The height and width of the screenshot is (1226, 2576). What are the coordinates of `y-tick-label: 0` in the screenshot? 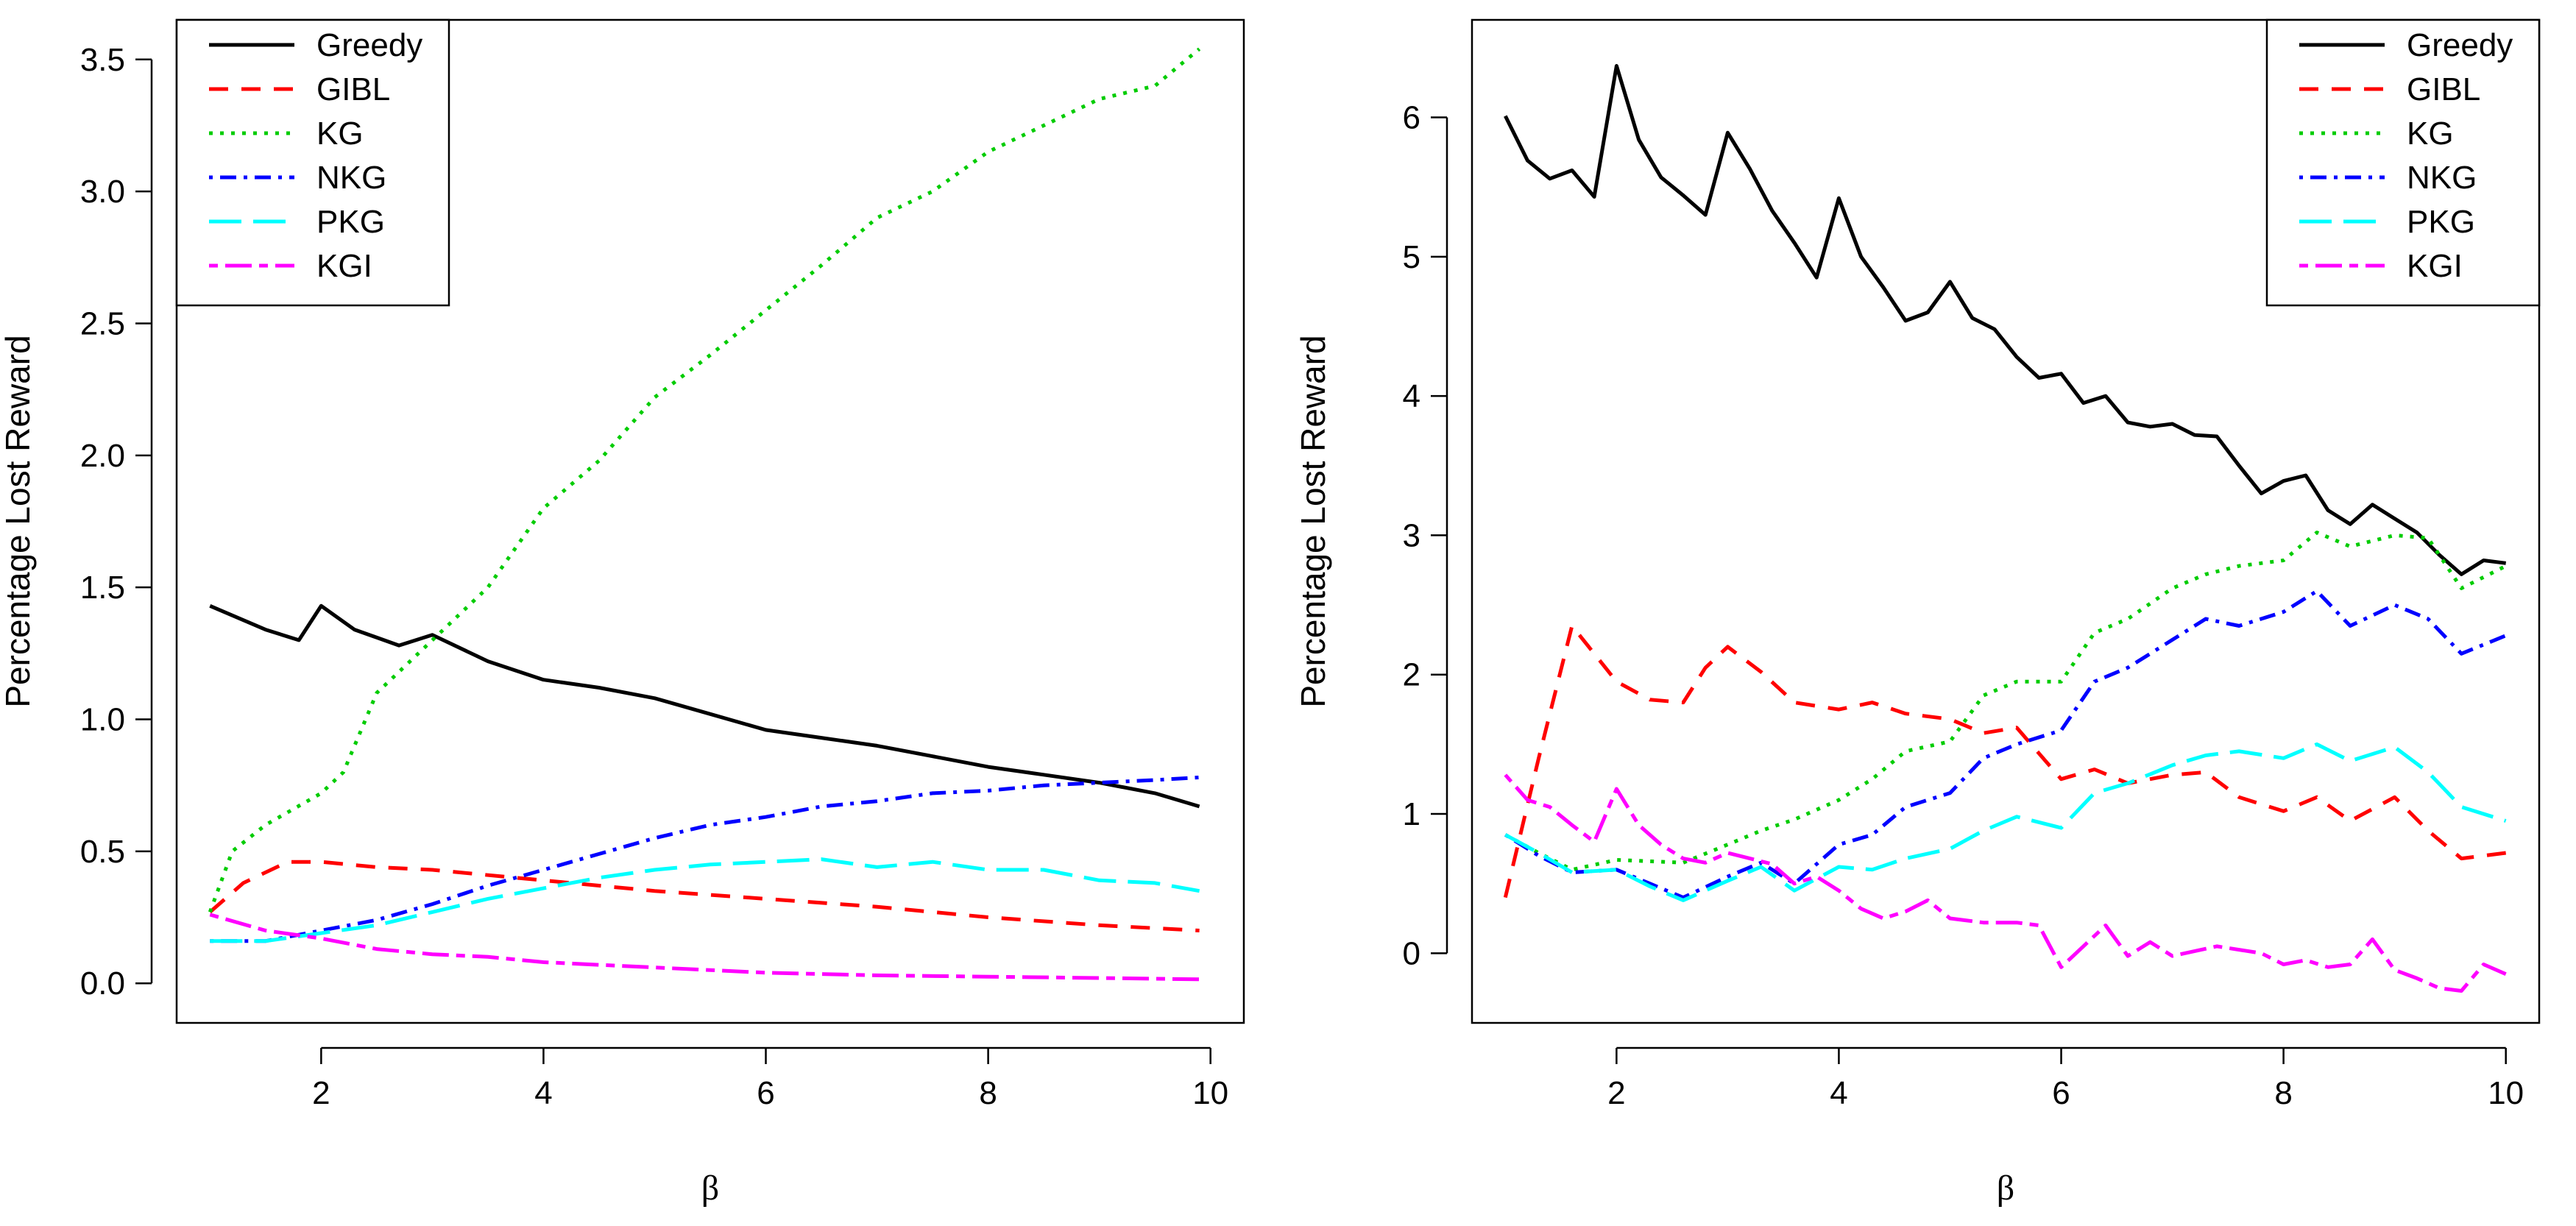 It's located at (1411, 953).